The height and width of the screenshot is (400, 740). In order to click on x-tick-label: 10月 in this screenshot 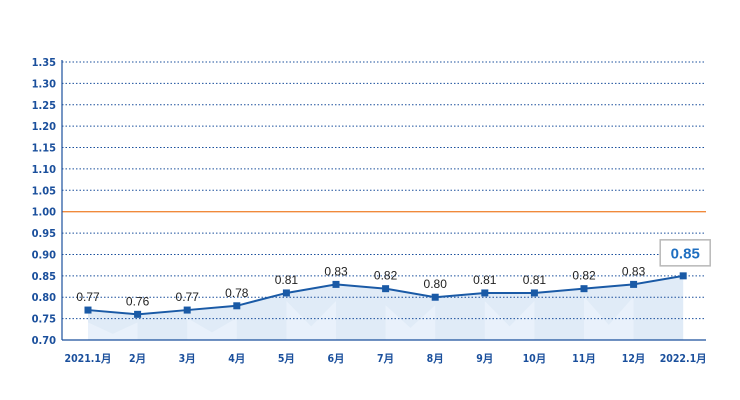, I will do `click(535, 359)`.